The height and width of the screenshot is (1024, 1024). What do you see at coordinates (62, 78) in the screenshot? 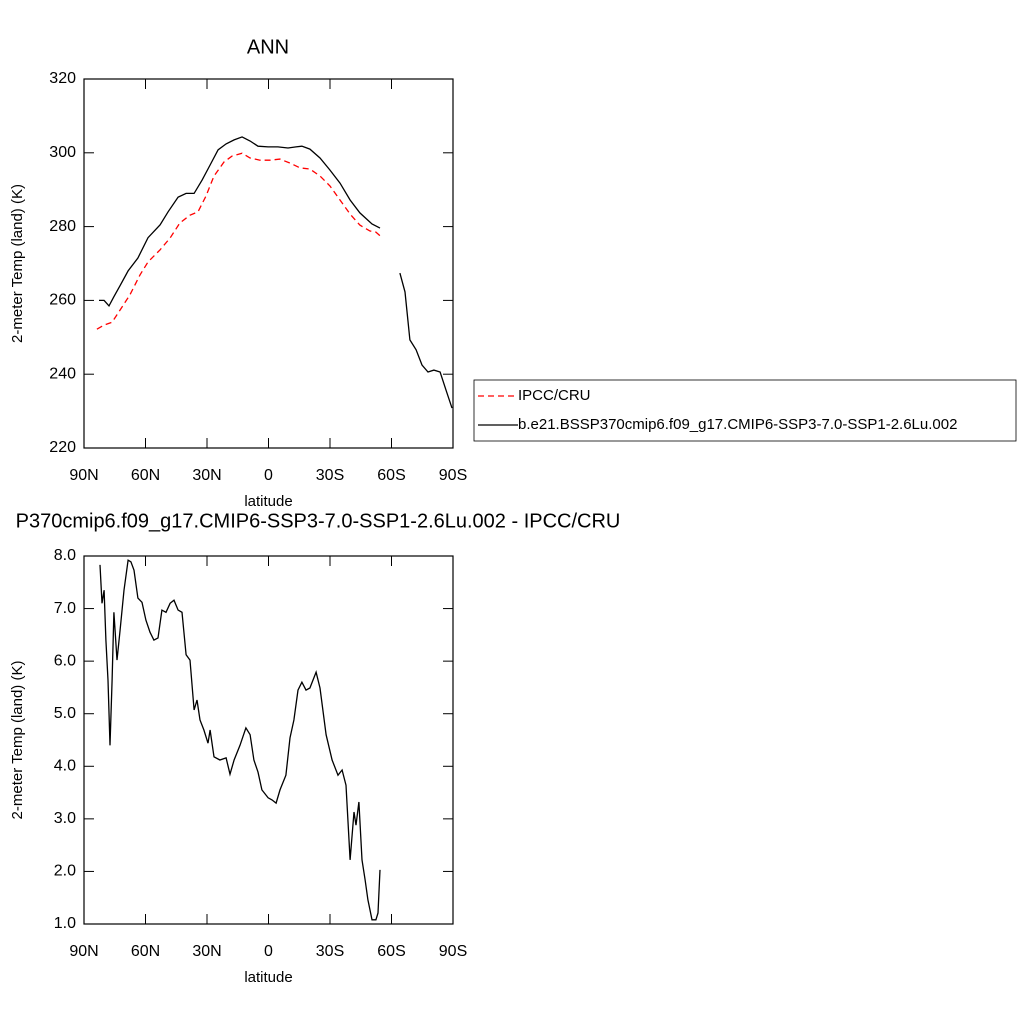
I see `y-tick-label: 320` at bounding box center [62, 78].